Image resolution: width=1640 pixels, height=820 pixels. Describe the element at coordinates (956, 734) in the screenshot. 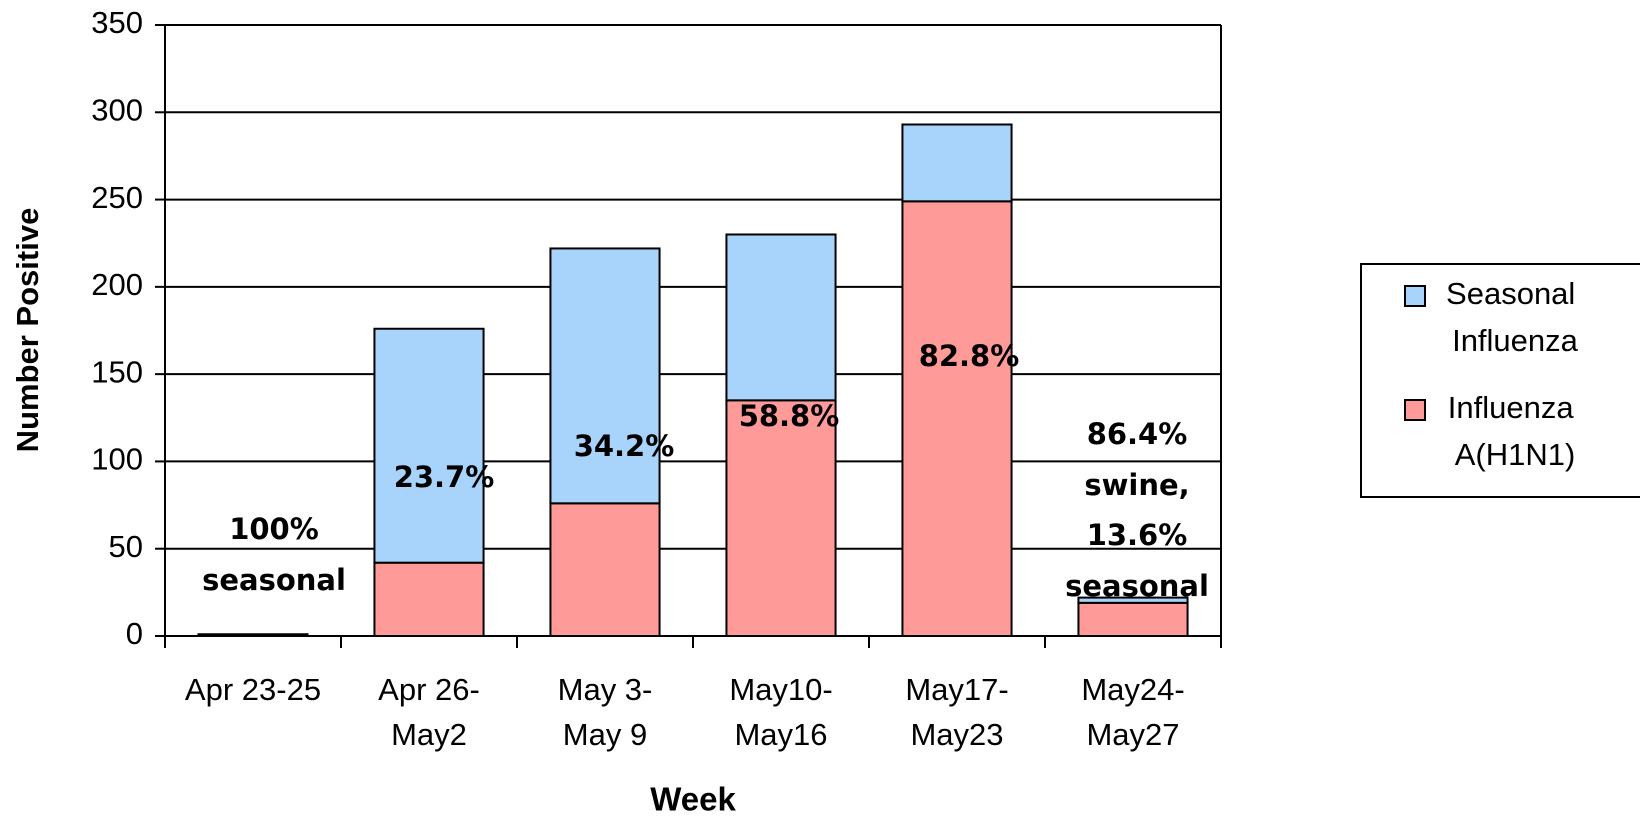

I see `x-tick-label: May23` at that location.